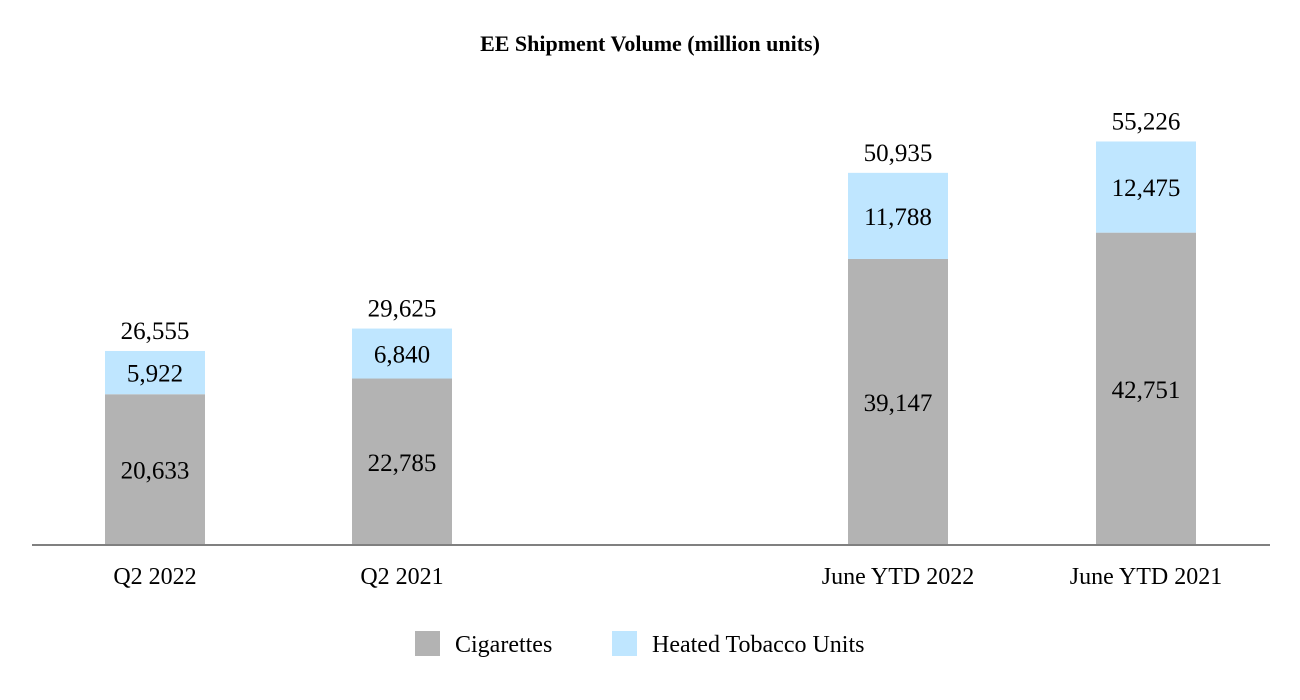  What do you see at coordinates (155, 331) in the screenshot?
I see `total-label-q2-2022: 26,555` at bounding box center [155, 331].